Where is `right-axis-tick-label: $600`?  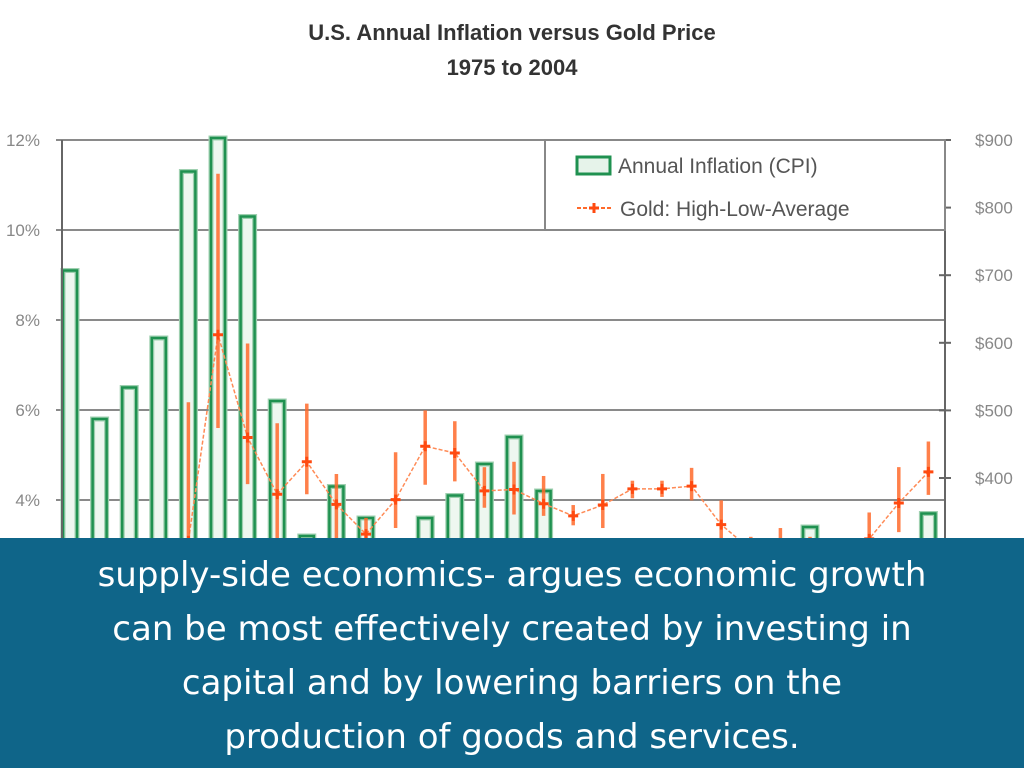 right-axis-tick-label: $600 is located at coordinates (994, 343).